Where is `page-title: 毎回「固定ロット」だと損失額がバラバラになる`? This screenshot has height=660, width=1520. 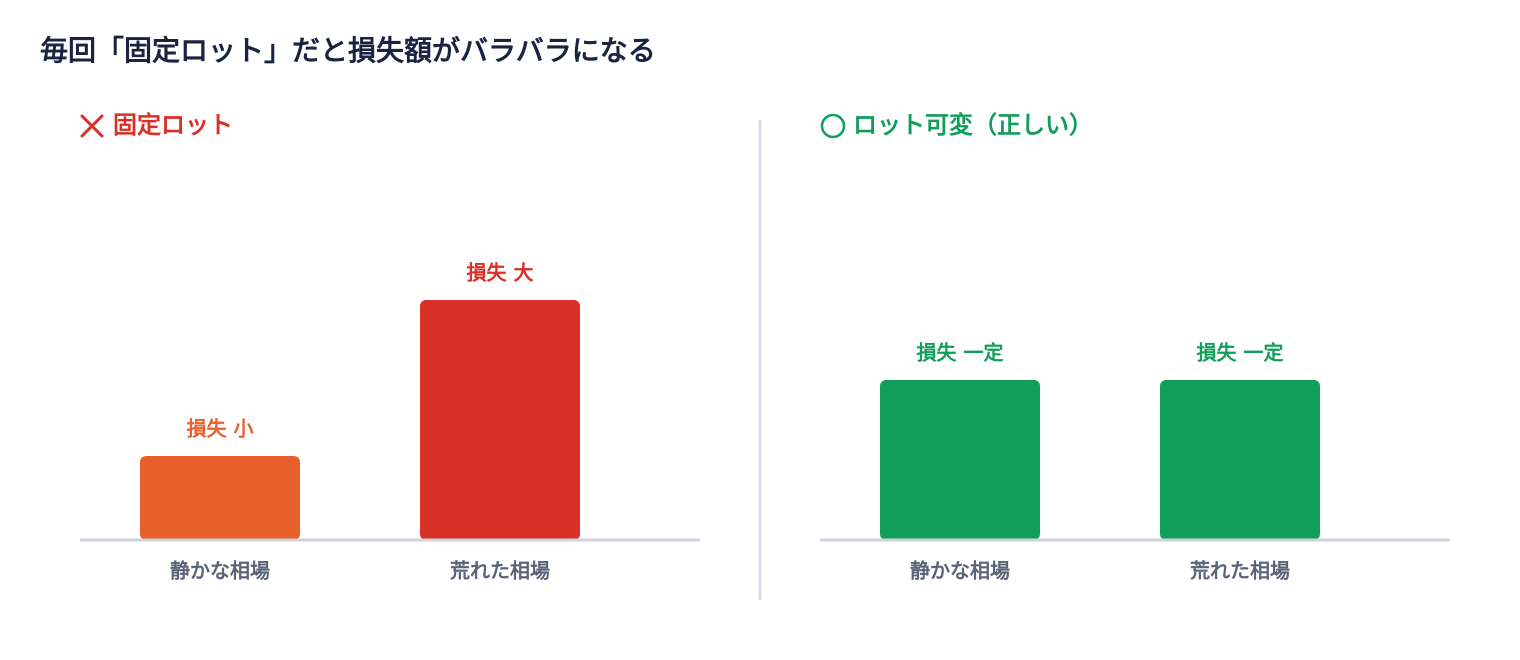 page-title: 毎回「固定ロット」だと損失額がバラバラになる is located at coordinates (348, 50).